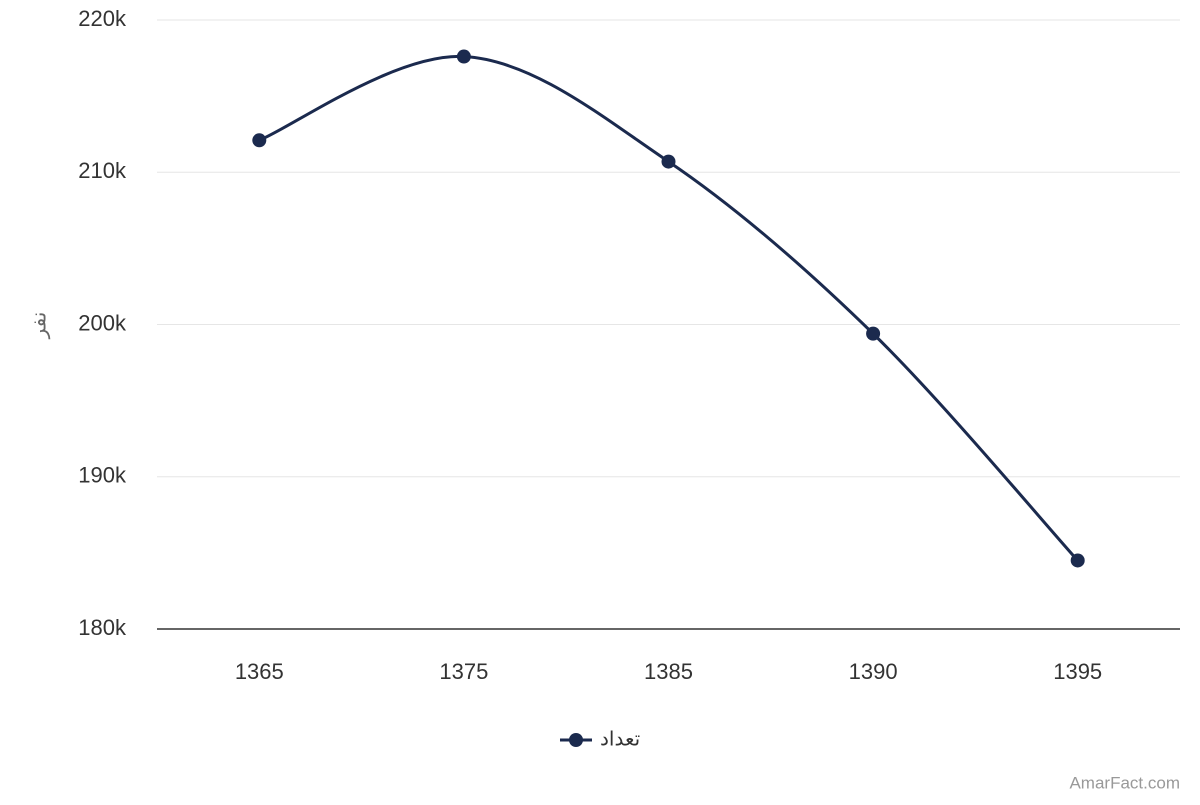 The height and width of the screenshot is (805, 1200). Describe the element at coordinates (576, 740) in the screenshot. I see `legend-marker` at that location.